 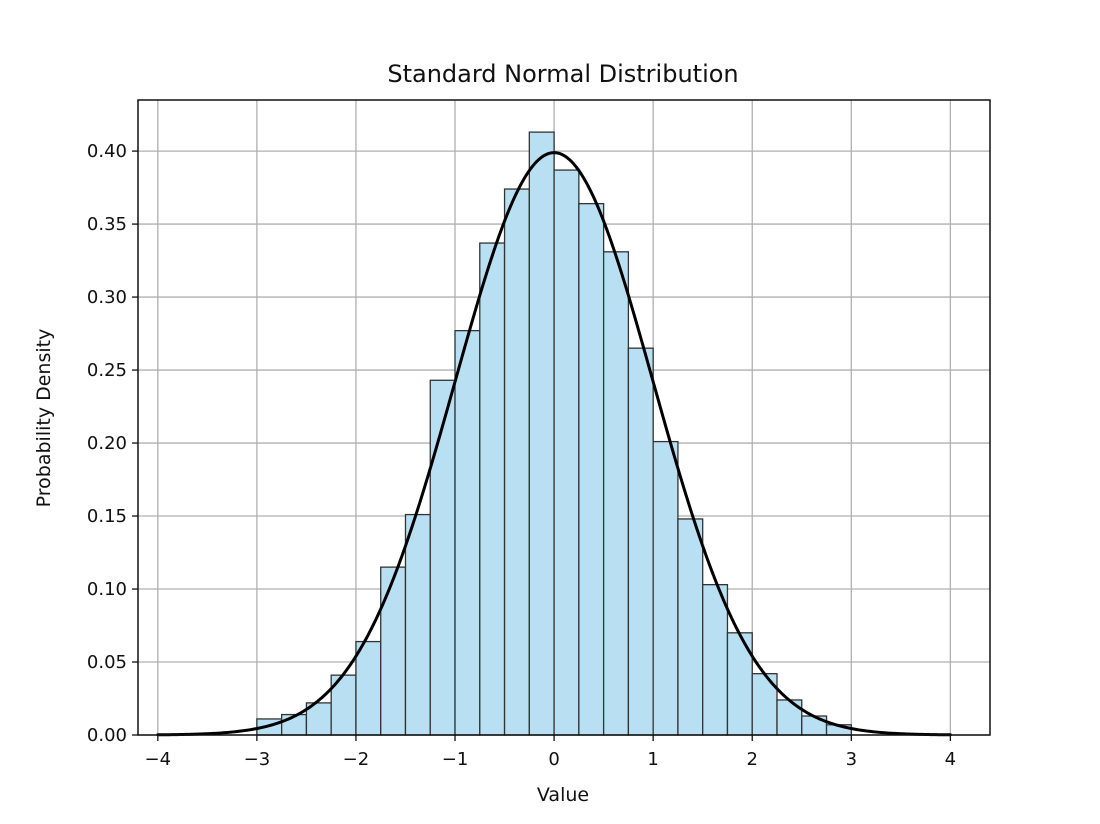 What do you see at coordinates (851, 759) in the screenshot?
I see `x-tick-label-7: 3` at bounding box center [851, 759].